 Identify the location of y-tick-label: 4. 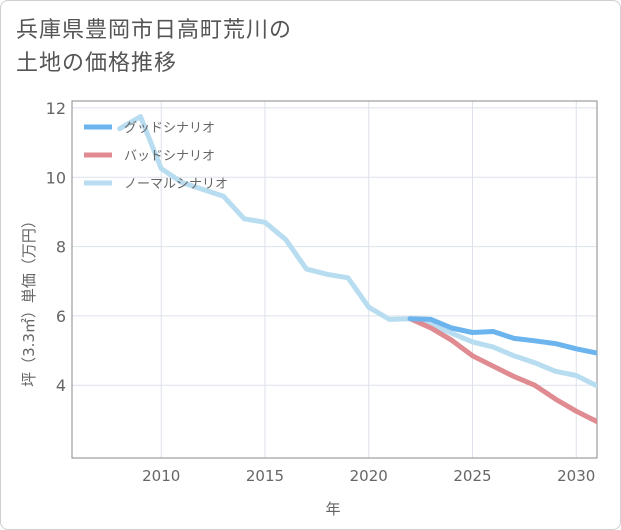
(61, 385).